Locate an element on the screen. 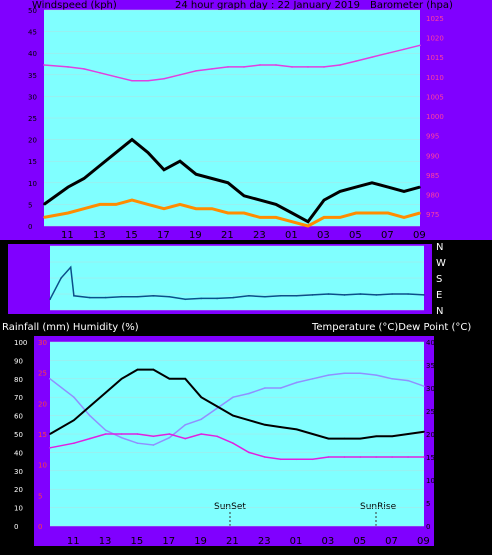  label-rain-humidity: Rainfall (mm) Humidity (%) is located at coordinates (70, 327).